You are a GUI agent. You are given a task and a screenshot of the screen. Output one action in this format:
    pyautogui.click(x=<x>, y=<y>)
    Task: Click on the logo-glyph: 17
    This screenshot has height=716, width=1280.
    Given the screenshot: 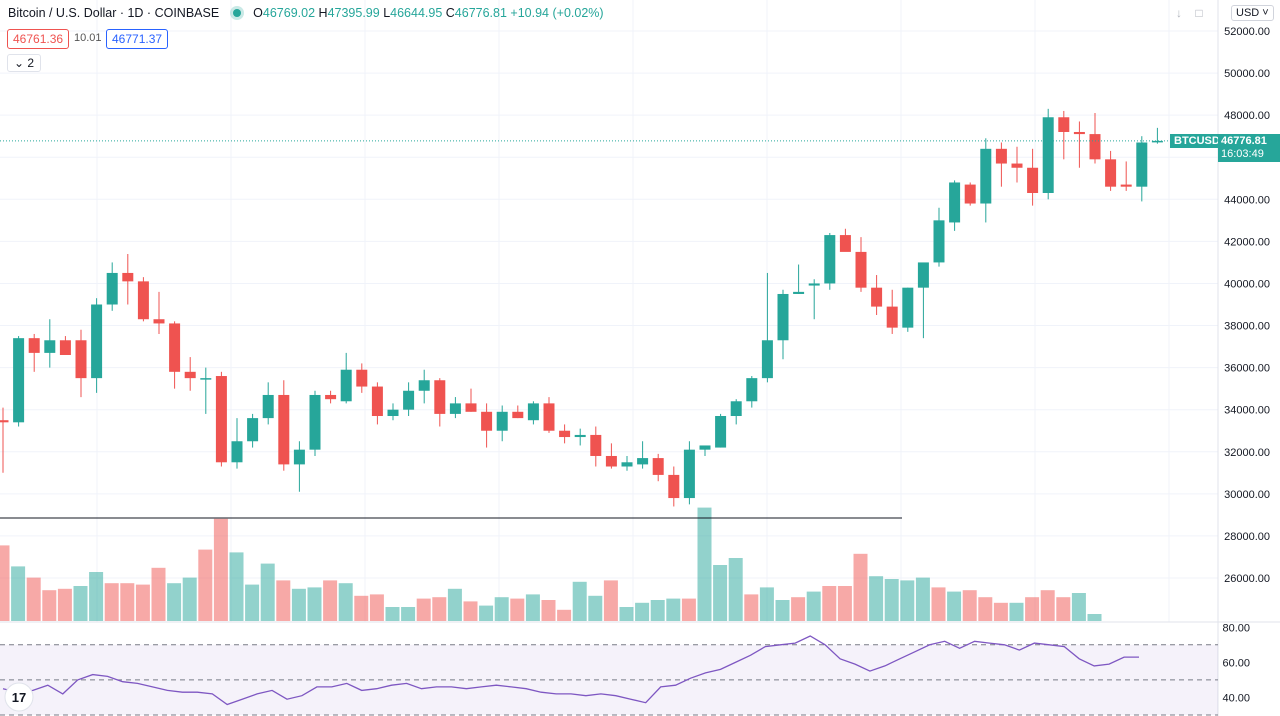 What is the action you would take?
    pyautogui.click(x=19, y=697)
    